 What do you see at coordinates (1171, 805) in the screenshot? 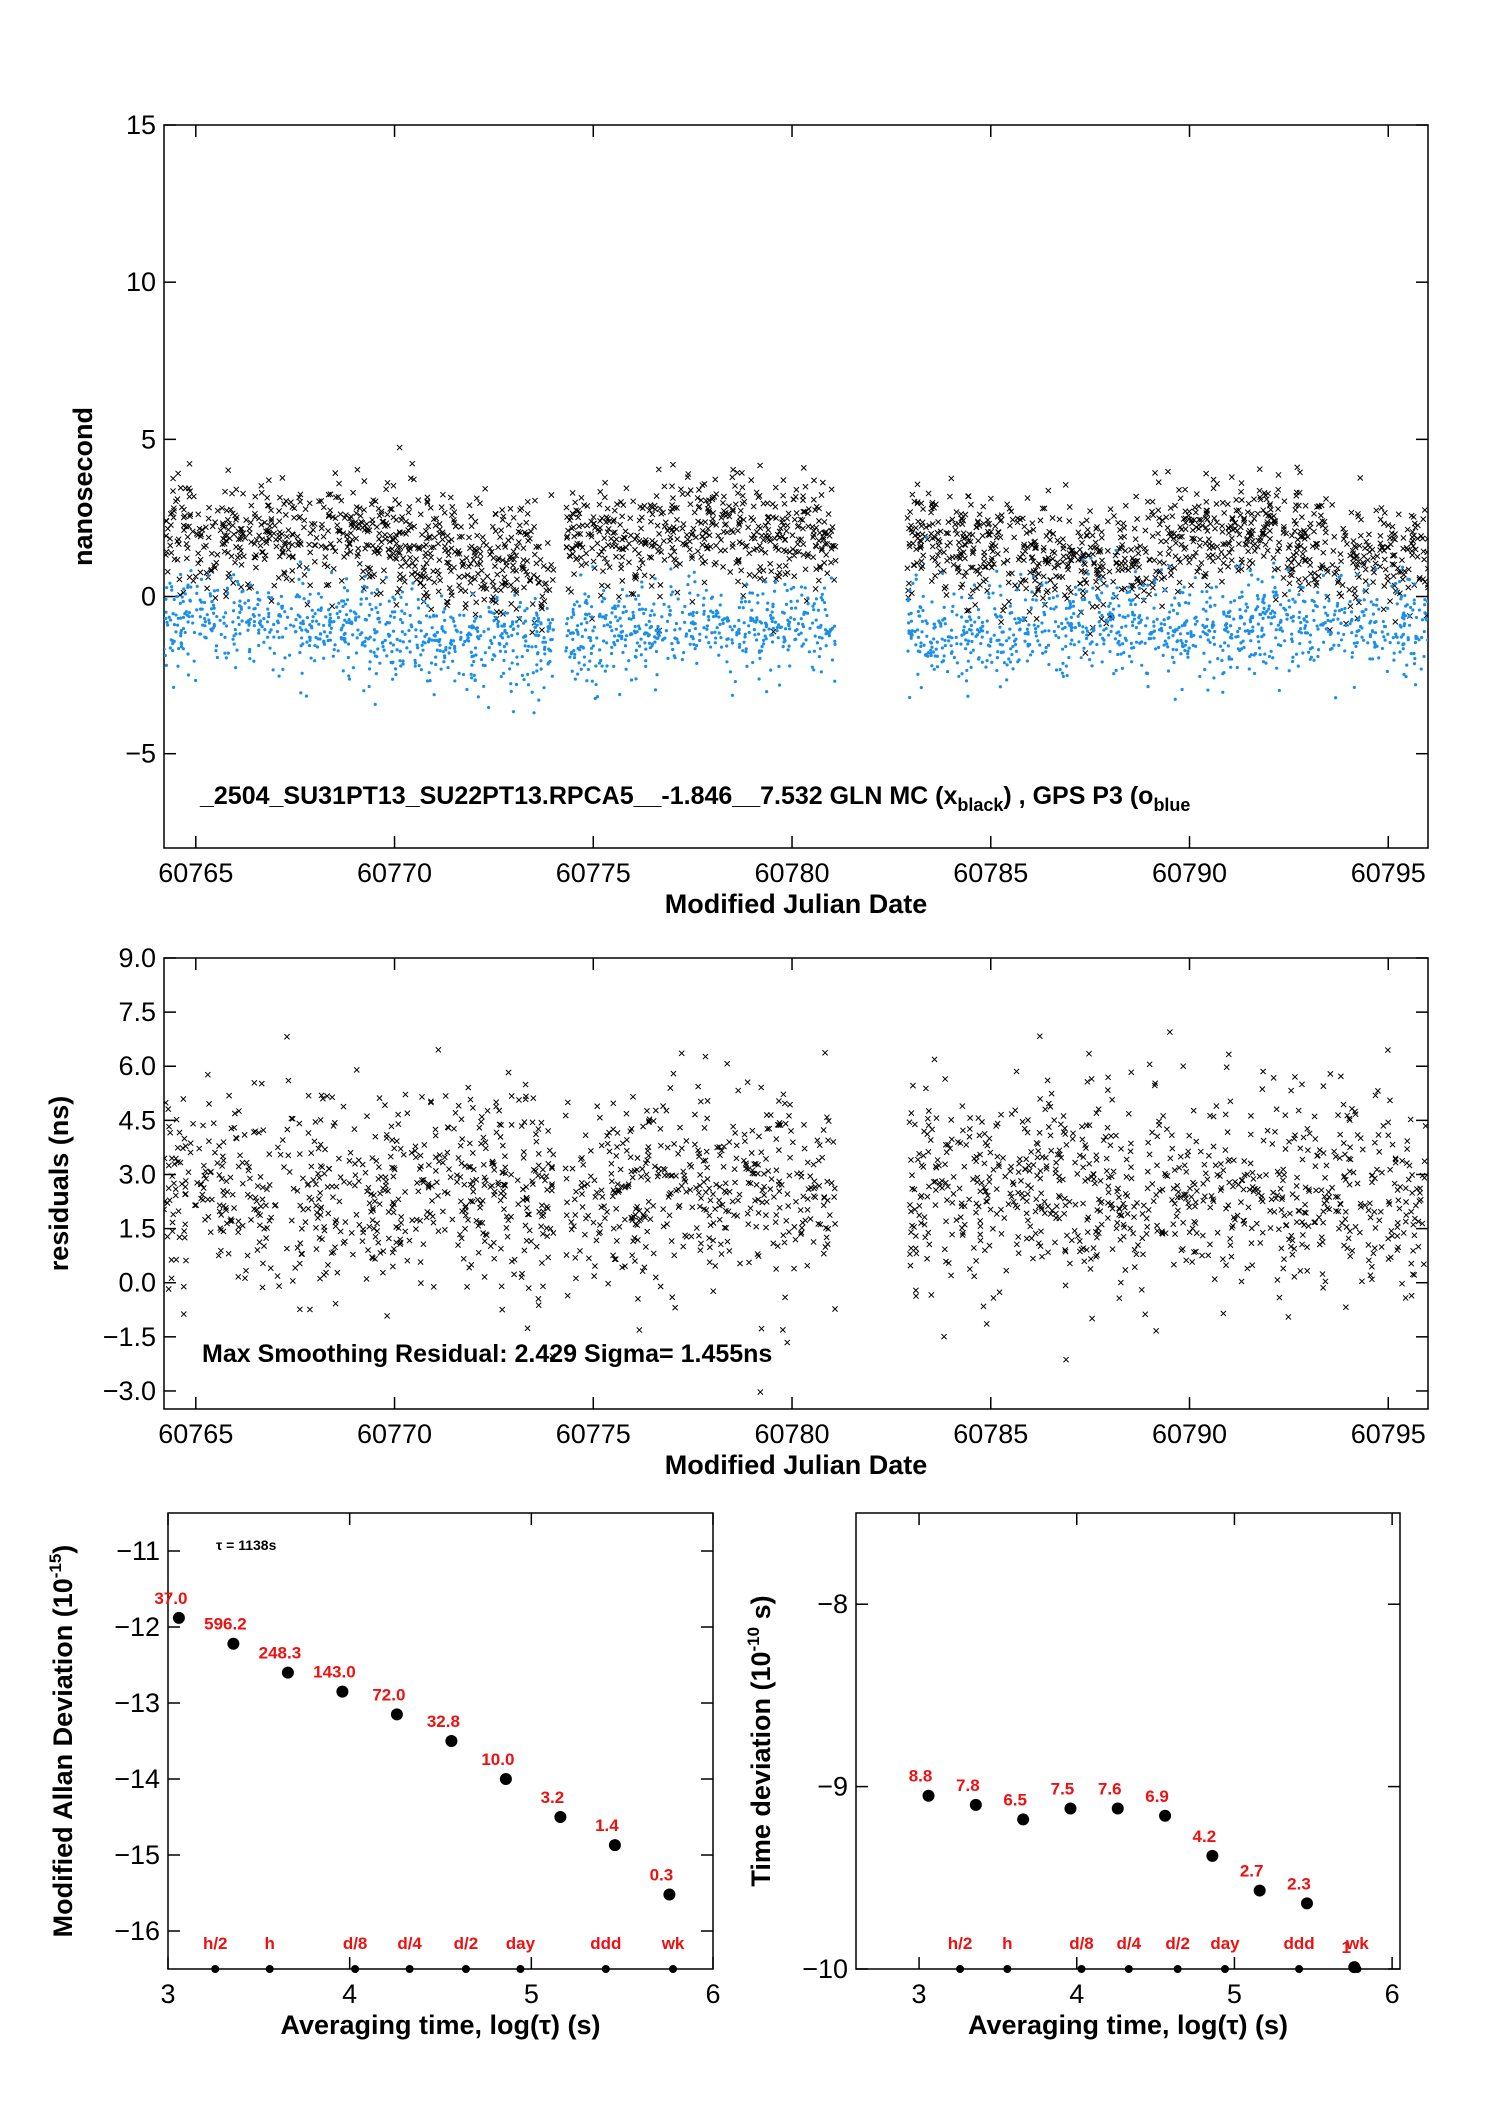
I see `annotation-sub2: blue` at bounding box center [1171, 805].